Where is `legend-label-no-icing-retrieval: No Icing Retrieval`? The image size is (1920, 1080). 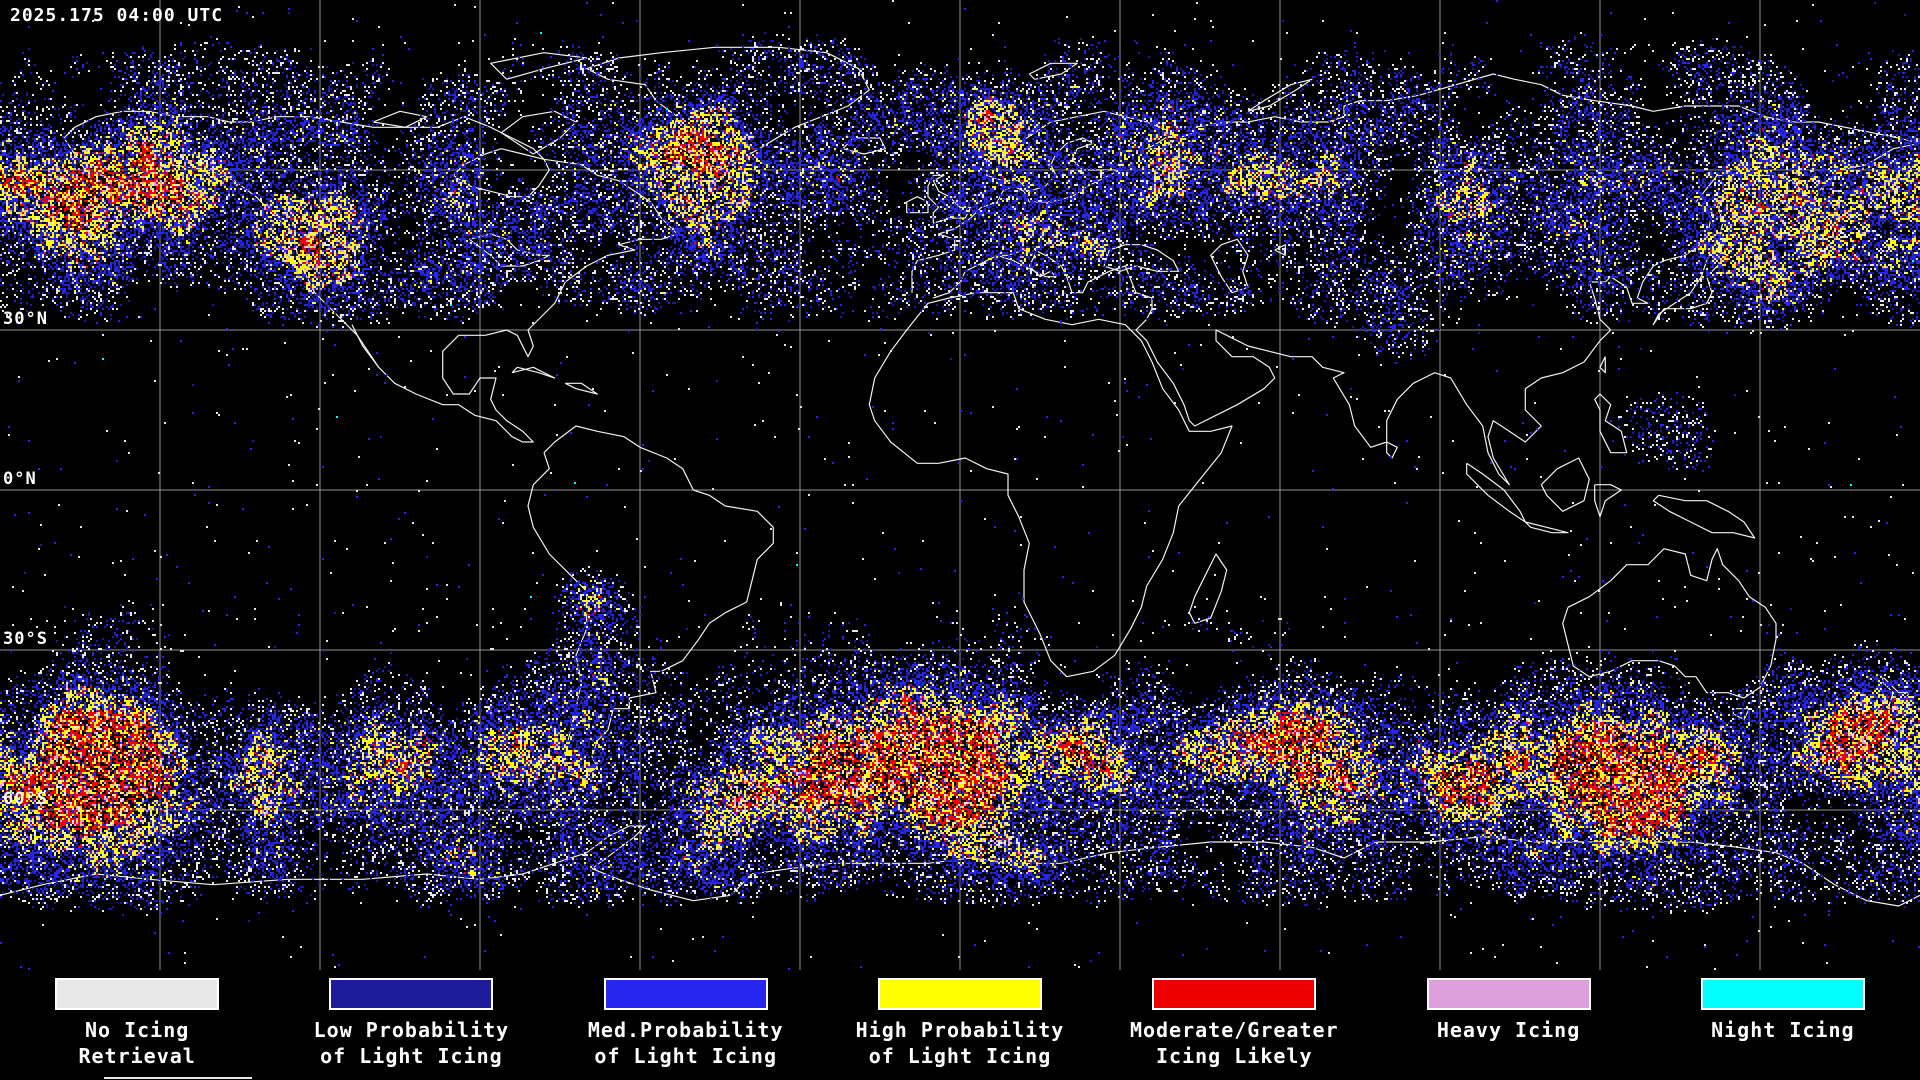 legend-label-no-icing-retrieval: No Icing Retrieval is located at coordinates (136, 1043).